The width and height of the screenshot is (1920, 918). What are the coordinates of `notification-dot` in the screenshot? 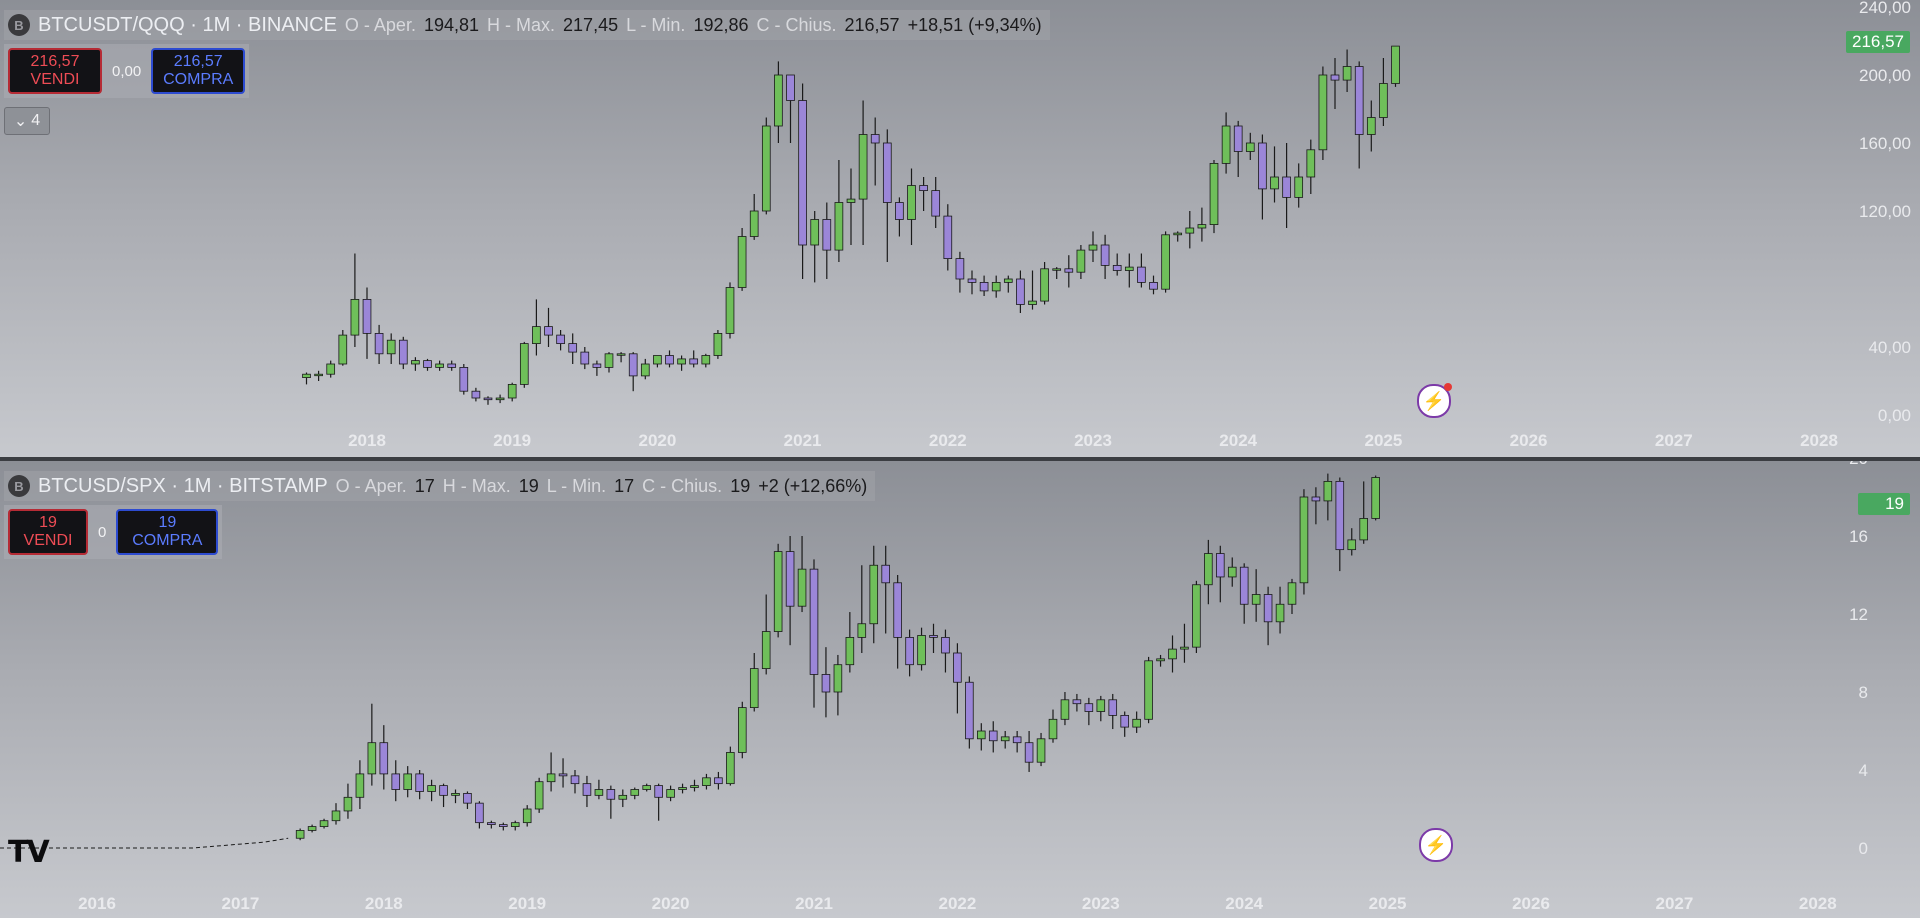 It's located at (1448, 387).